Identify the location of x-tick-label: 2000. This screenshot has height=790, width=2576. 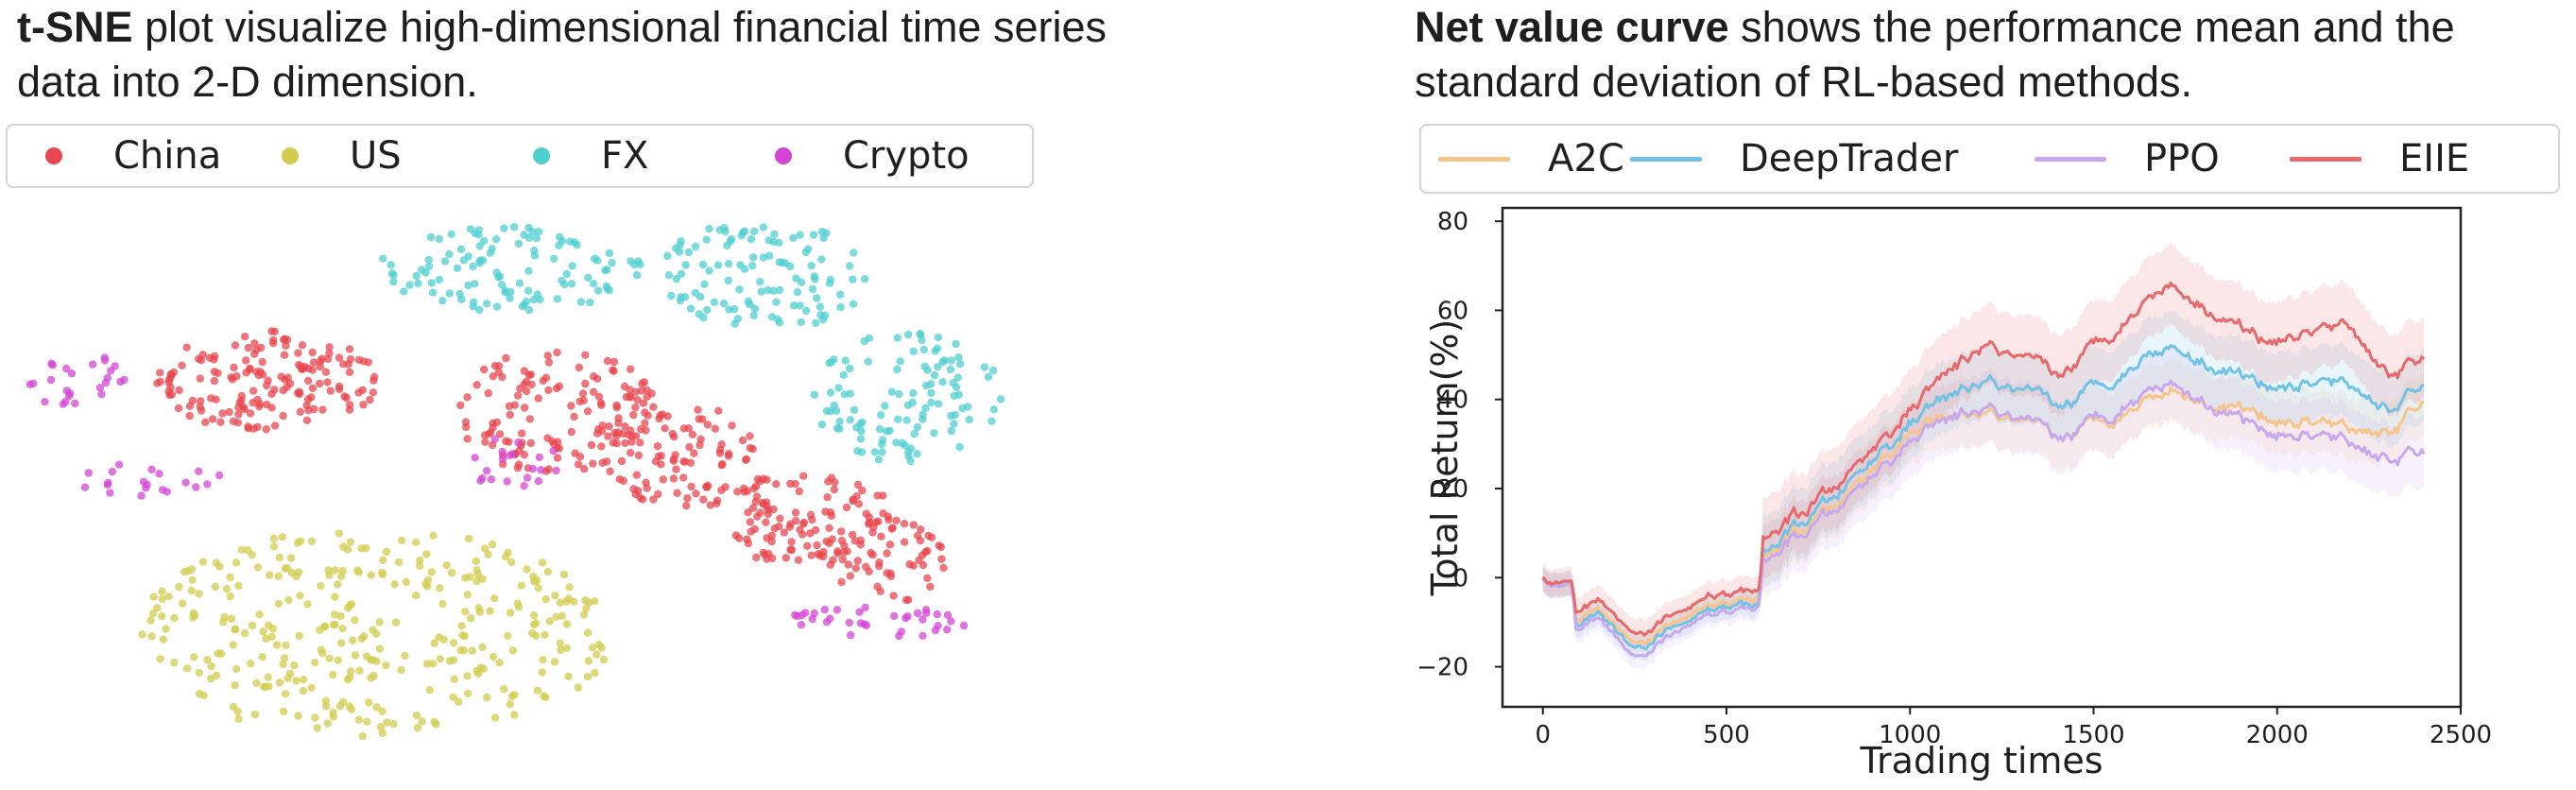
(2277, 735).